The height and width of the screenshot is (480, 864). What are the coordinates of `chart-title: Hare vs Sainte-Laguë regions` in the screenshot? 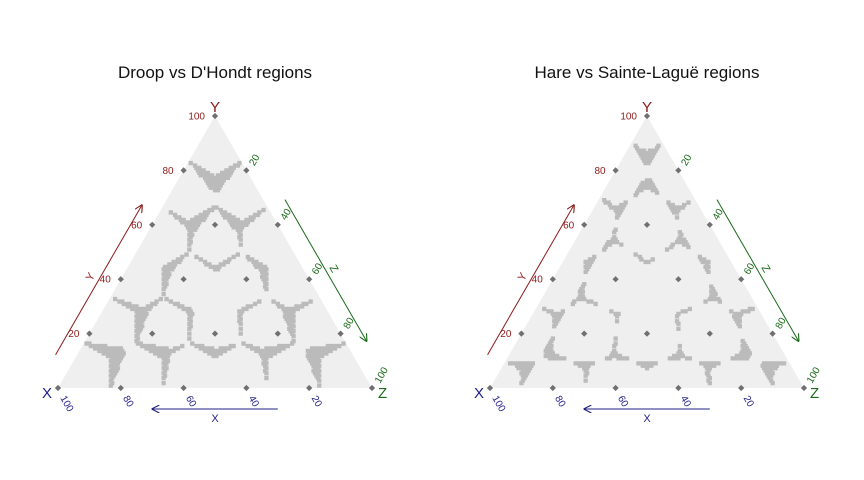 It's located at (647, 72).